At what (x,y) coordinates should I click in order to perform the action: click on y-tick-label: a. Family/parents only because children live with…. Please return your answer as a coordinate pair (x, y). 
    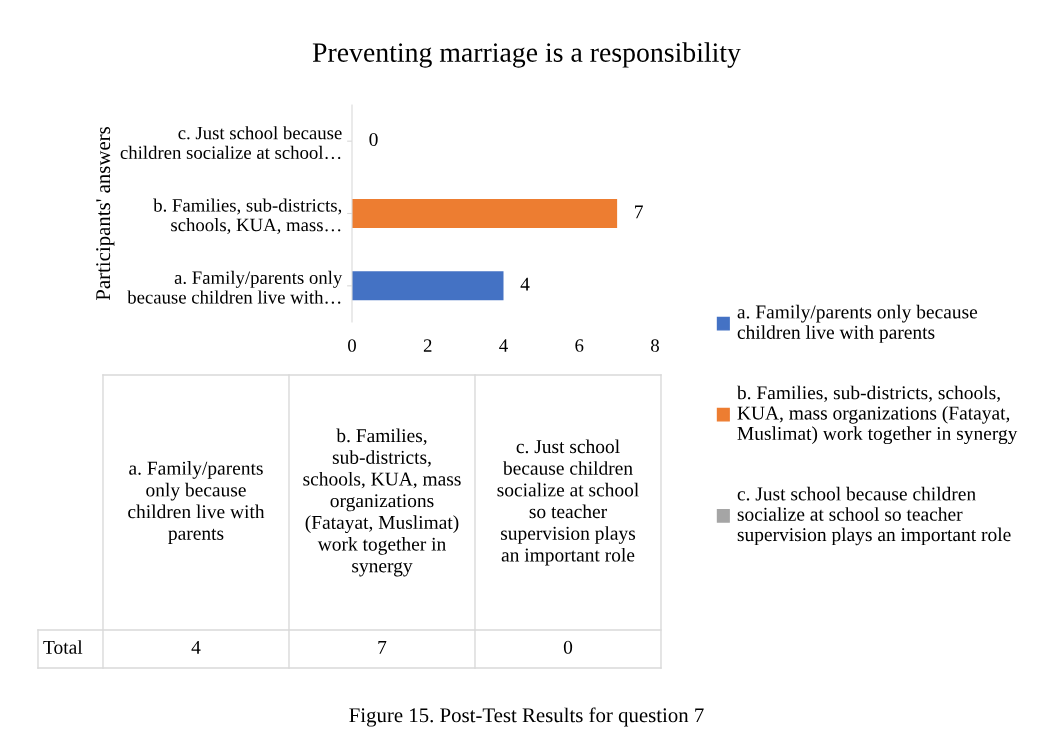
    Looking at the image, I should click on (235, 287).